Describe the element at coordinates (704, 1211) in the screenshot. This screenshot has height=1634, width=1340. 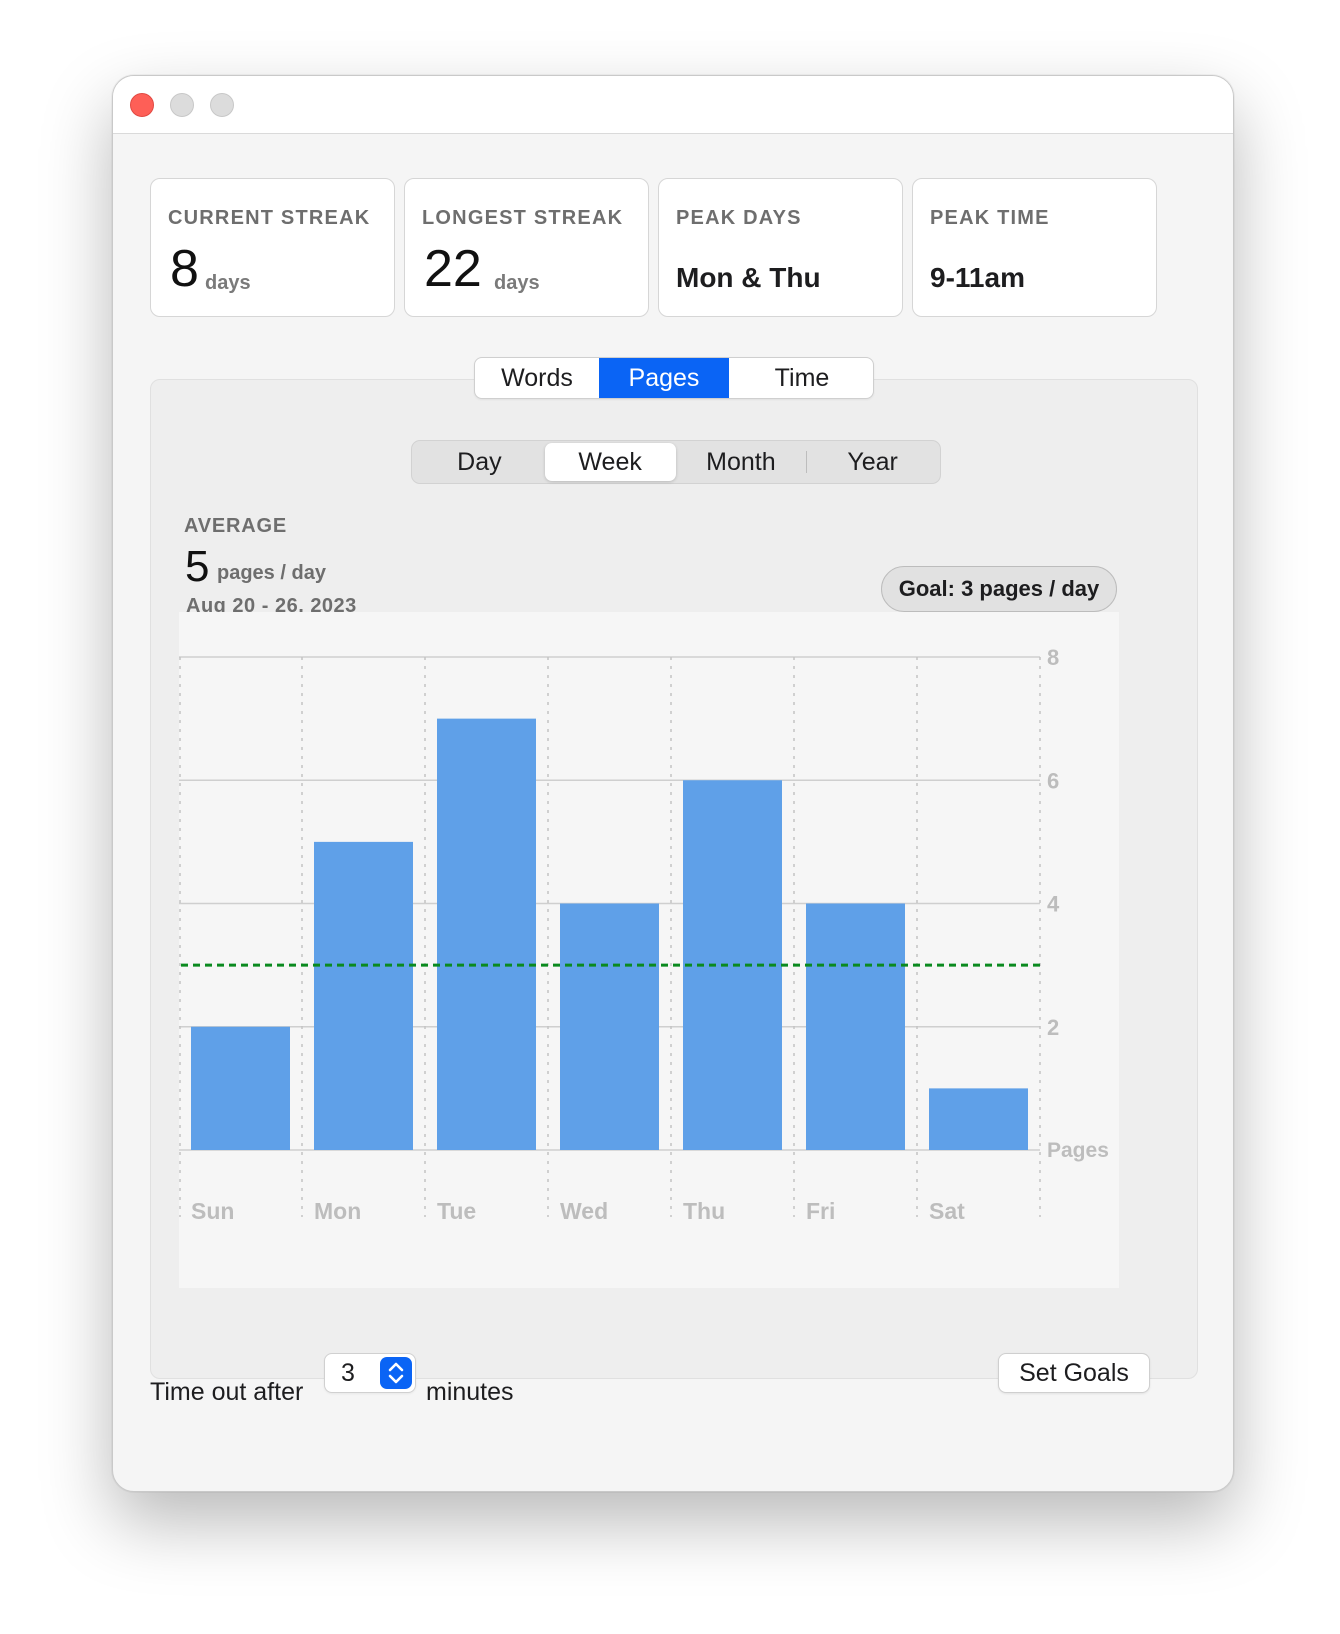
I see `x-tick-label: Thu` at that location.